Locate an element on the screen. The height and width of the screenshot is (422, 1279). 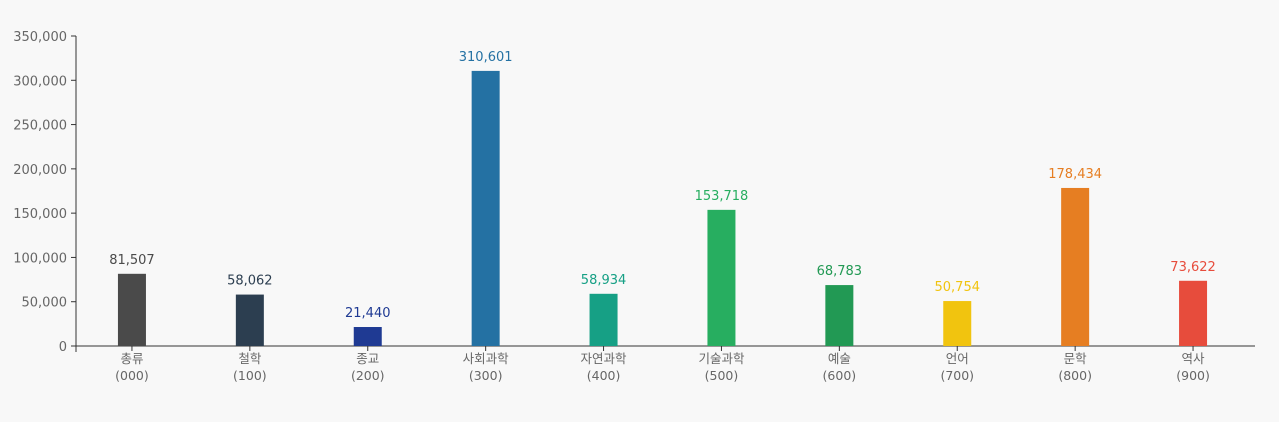
x-tick-label-code: (900) is located at coordinates (1193, 375).